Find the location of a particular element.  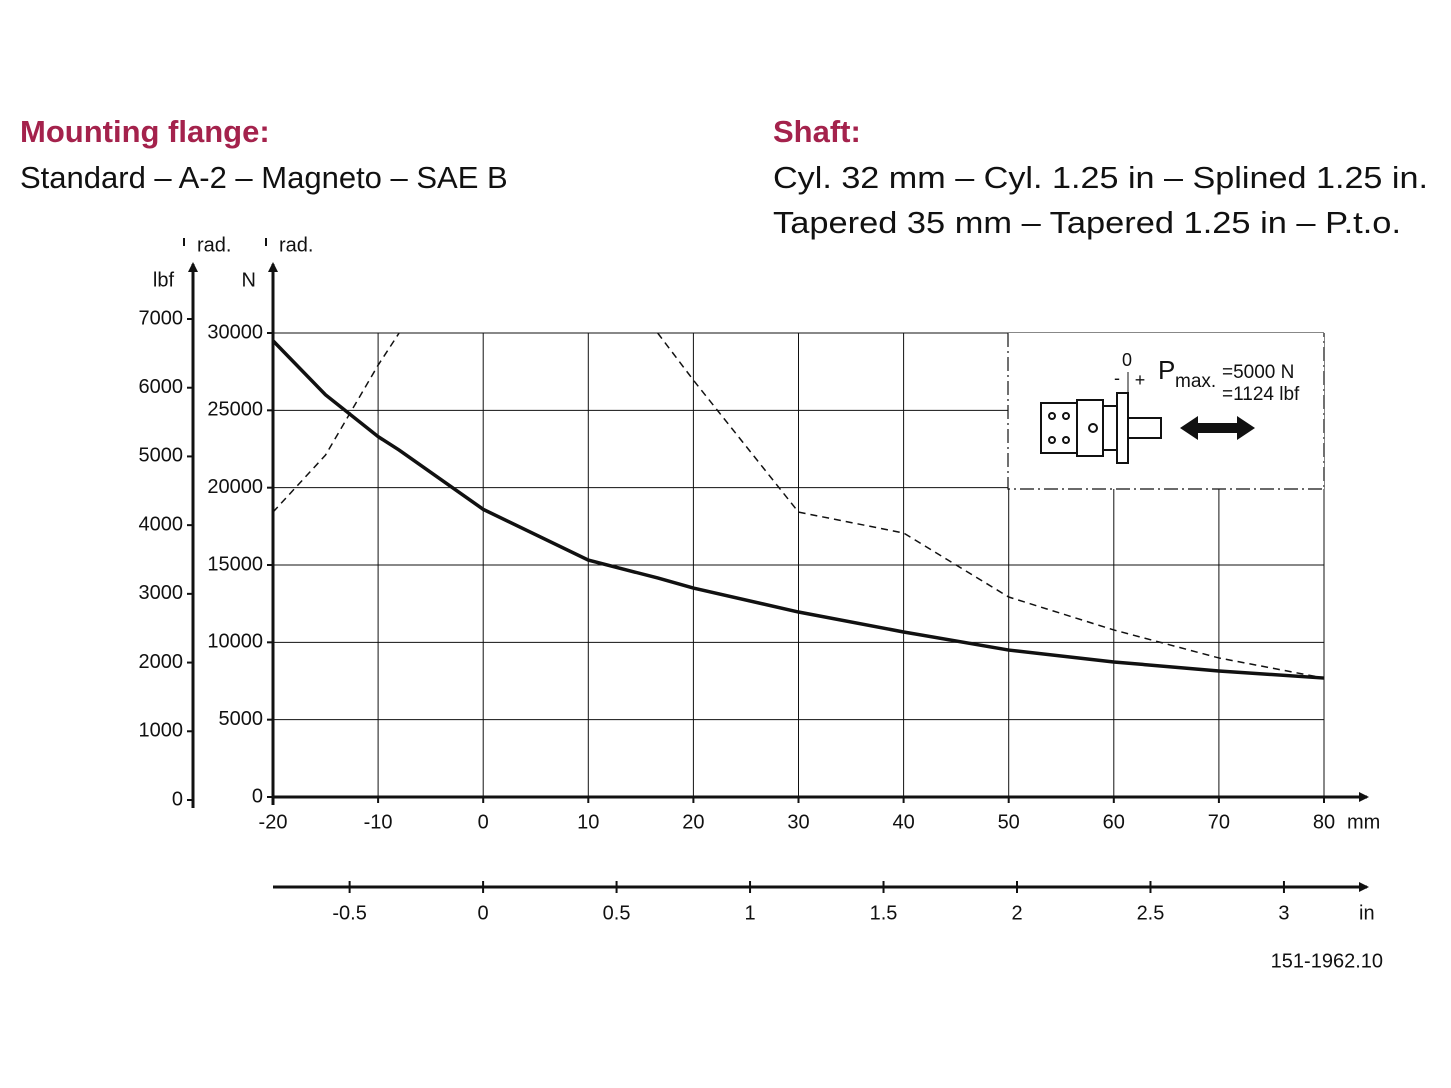

y-tick-label: 5000 is located at coordinates (241, 719).